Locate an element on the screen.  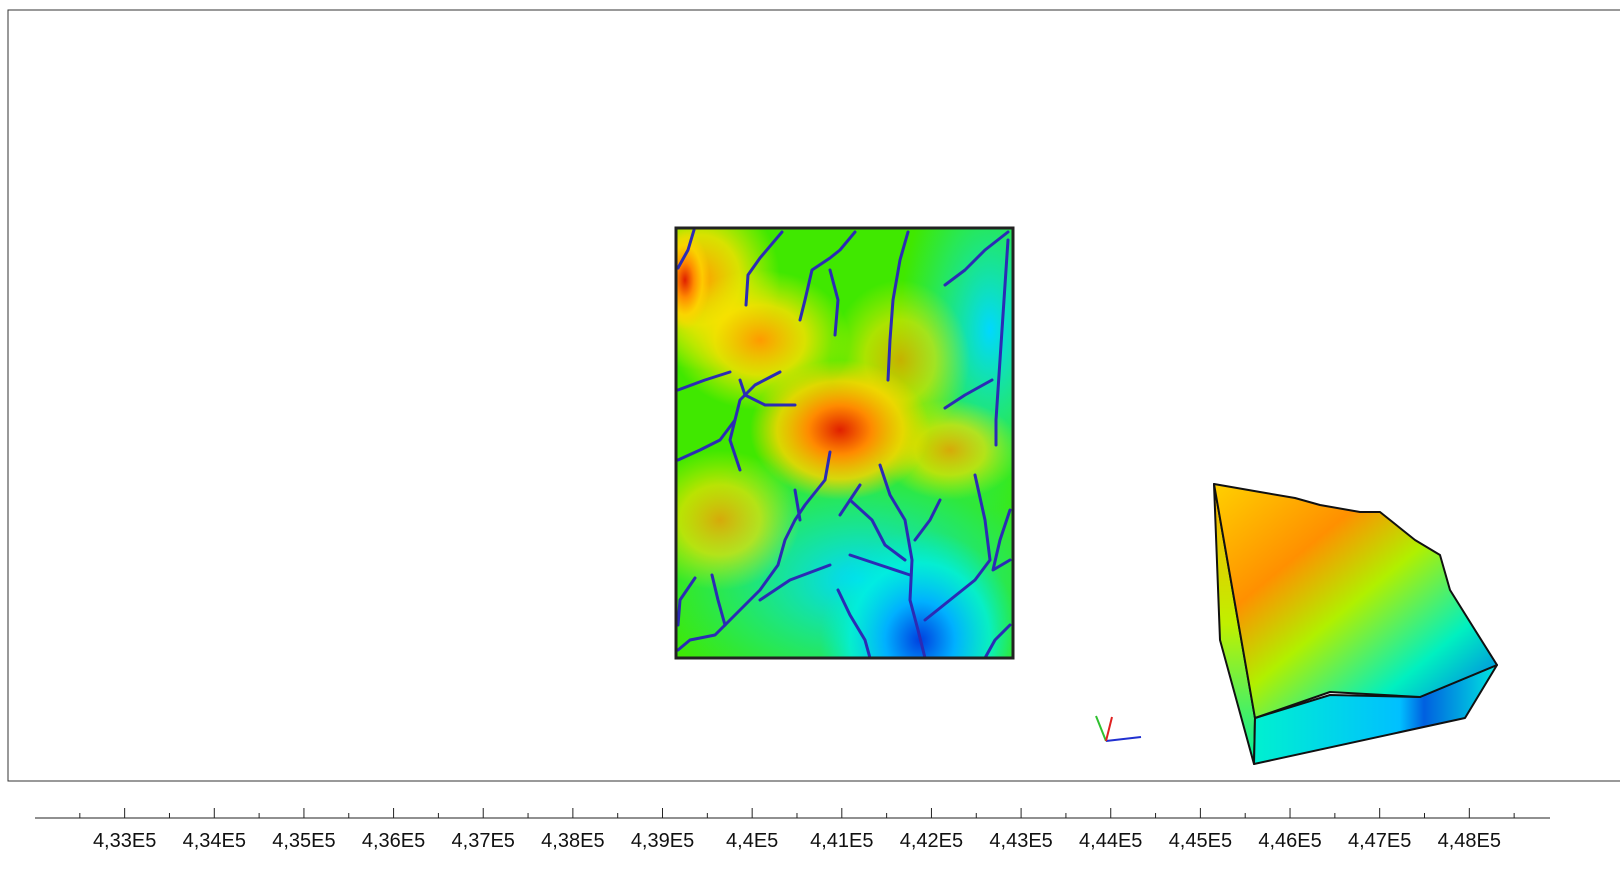
block-3d is located at coordinates (1355, 624).